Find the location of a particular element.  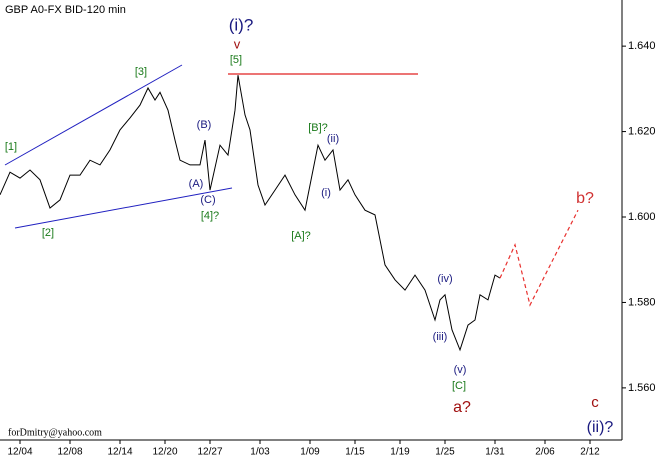

x-tick-label: 2/06 is located at coordinates (545, 452).